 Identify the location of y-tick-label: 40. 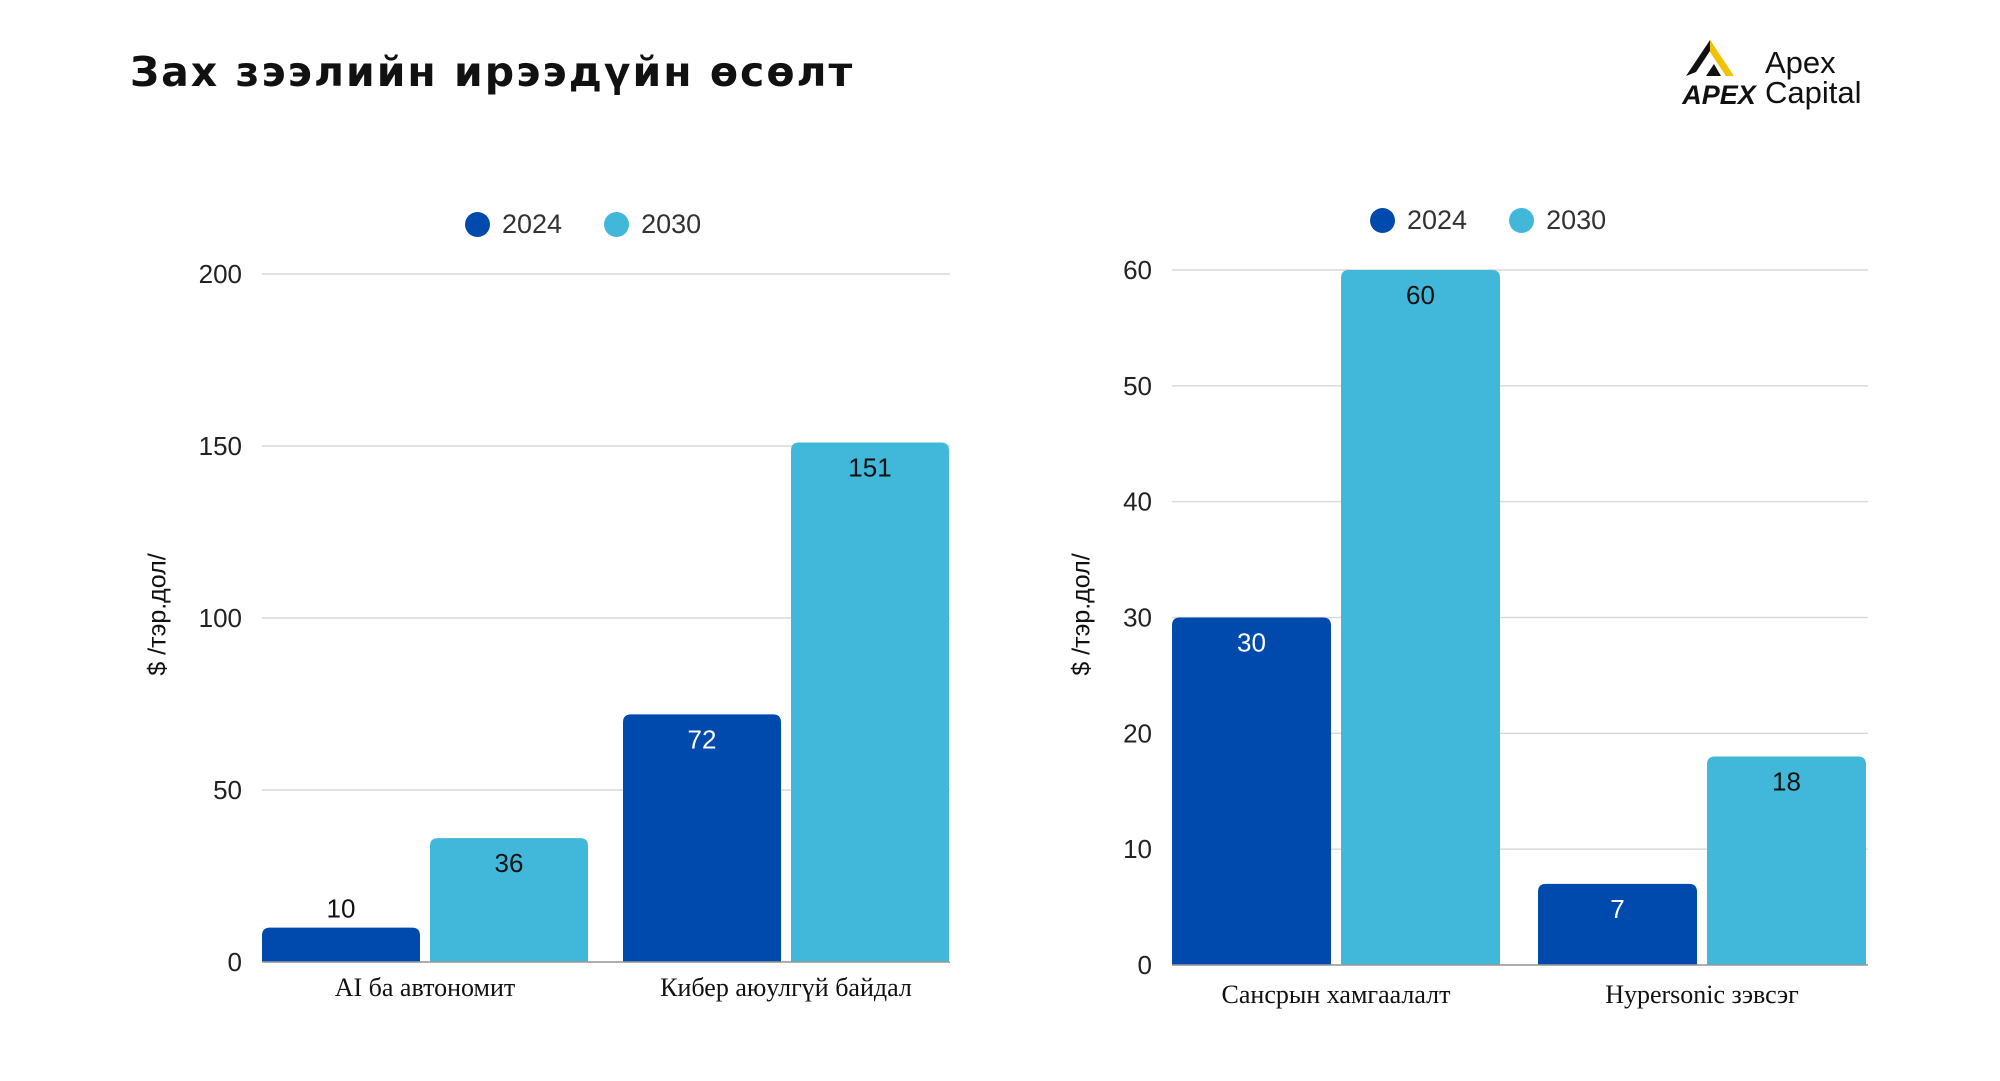
(1137, 502).